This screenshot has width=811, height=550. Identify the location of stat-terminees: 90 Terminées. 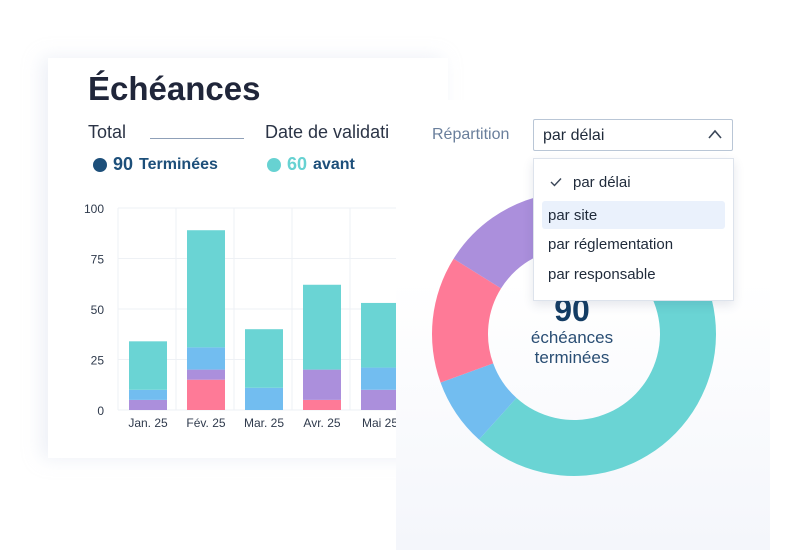
(155, 164).